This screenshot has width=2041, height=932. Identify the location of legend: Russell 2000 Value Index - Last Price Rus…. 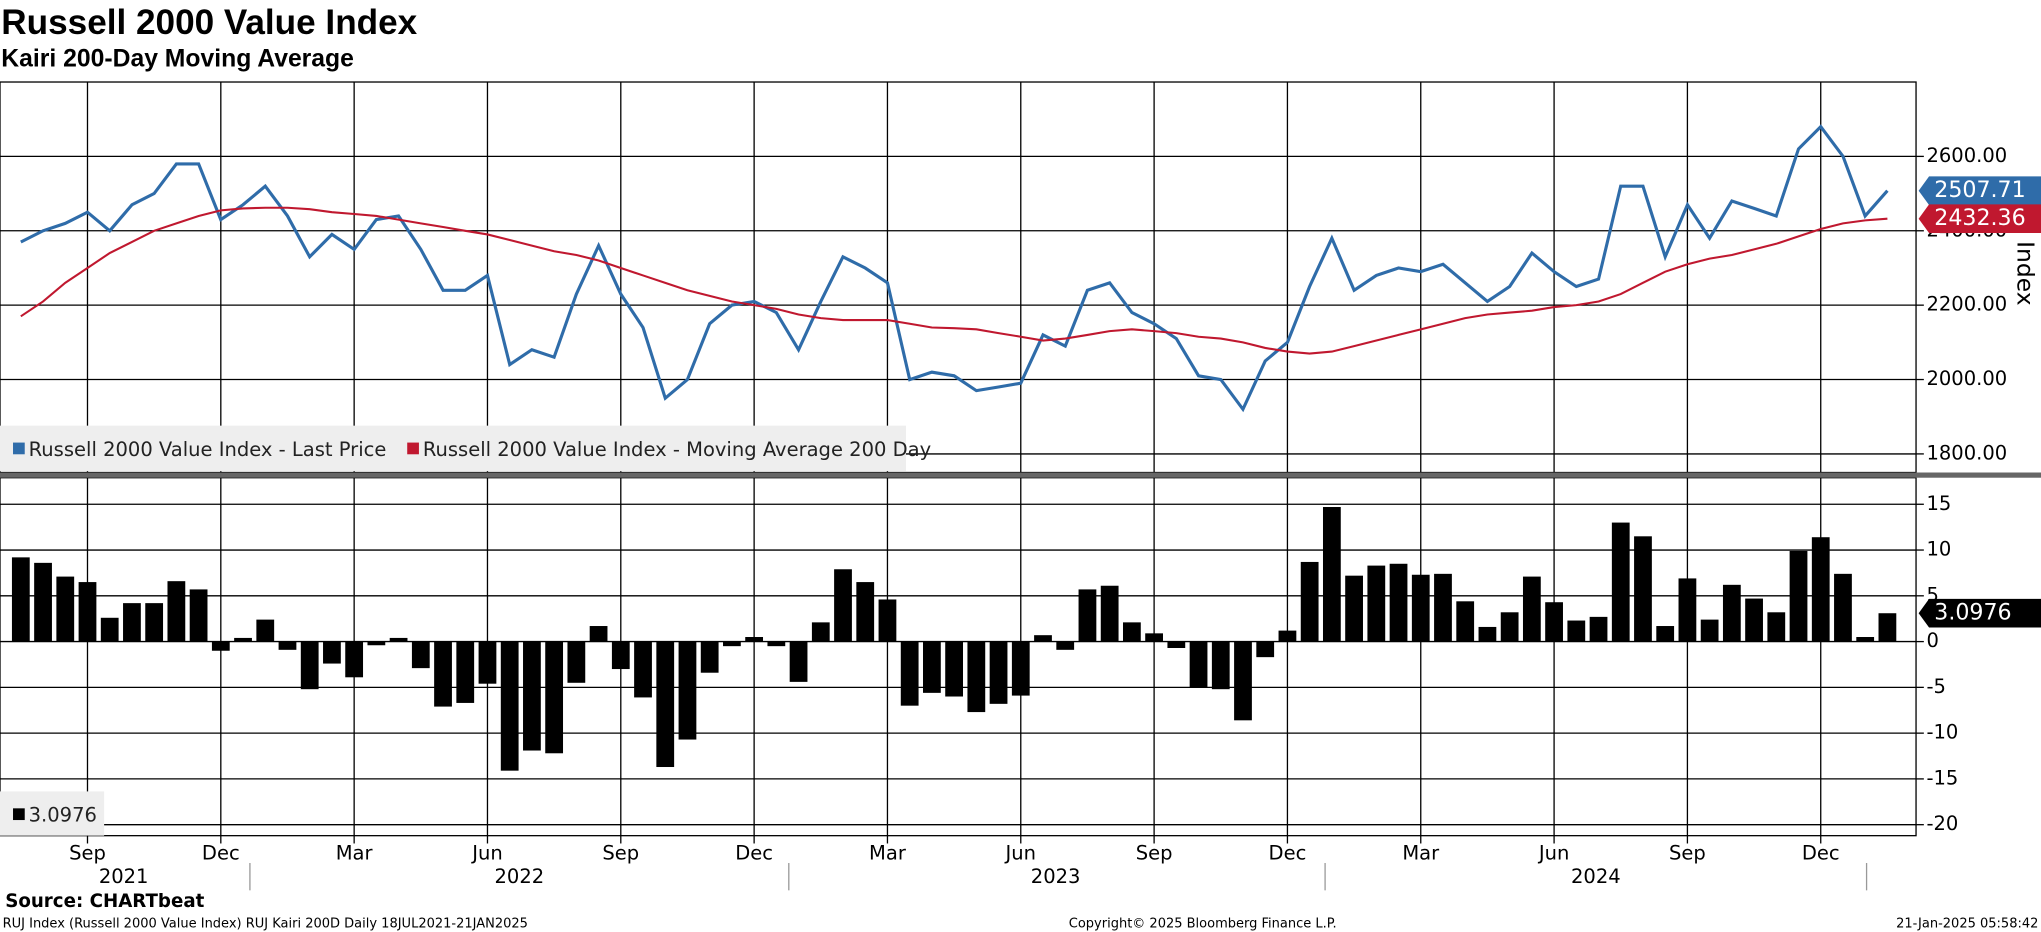
(465, 448).